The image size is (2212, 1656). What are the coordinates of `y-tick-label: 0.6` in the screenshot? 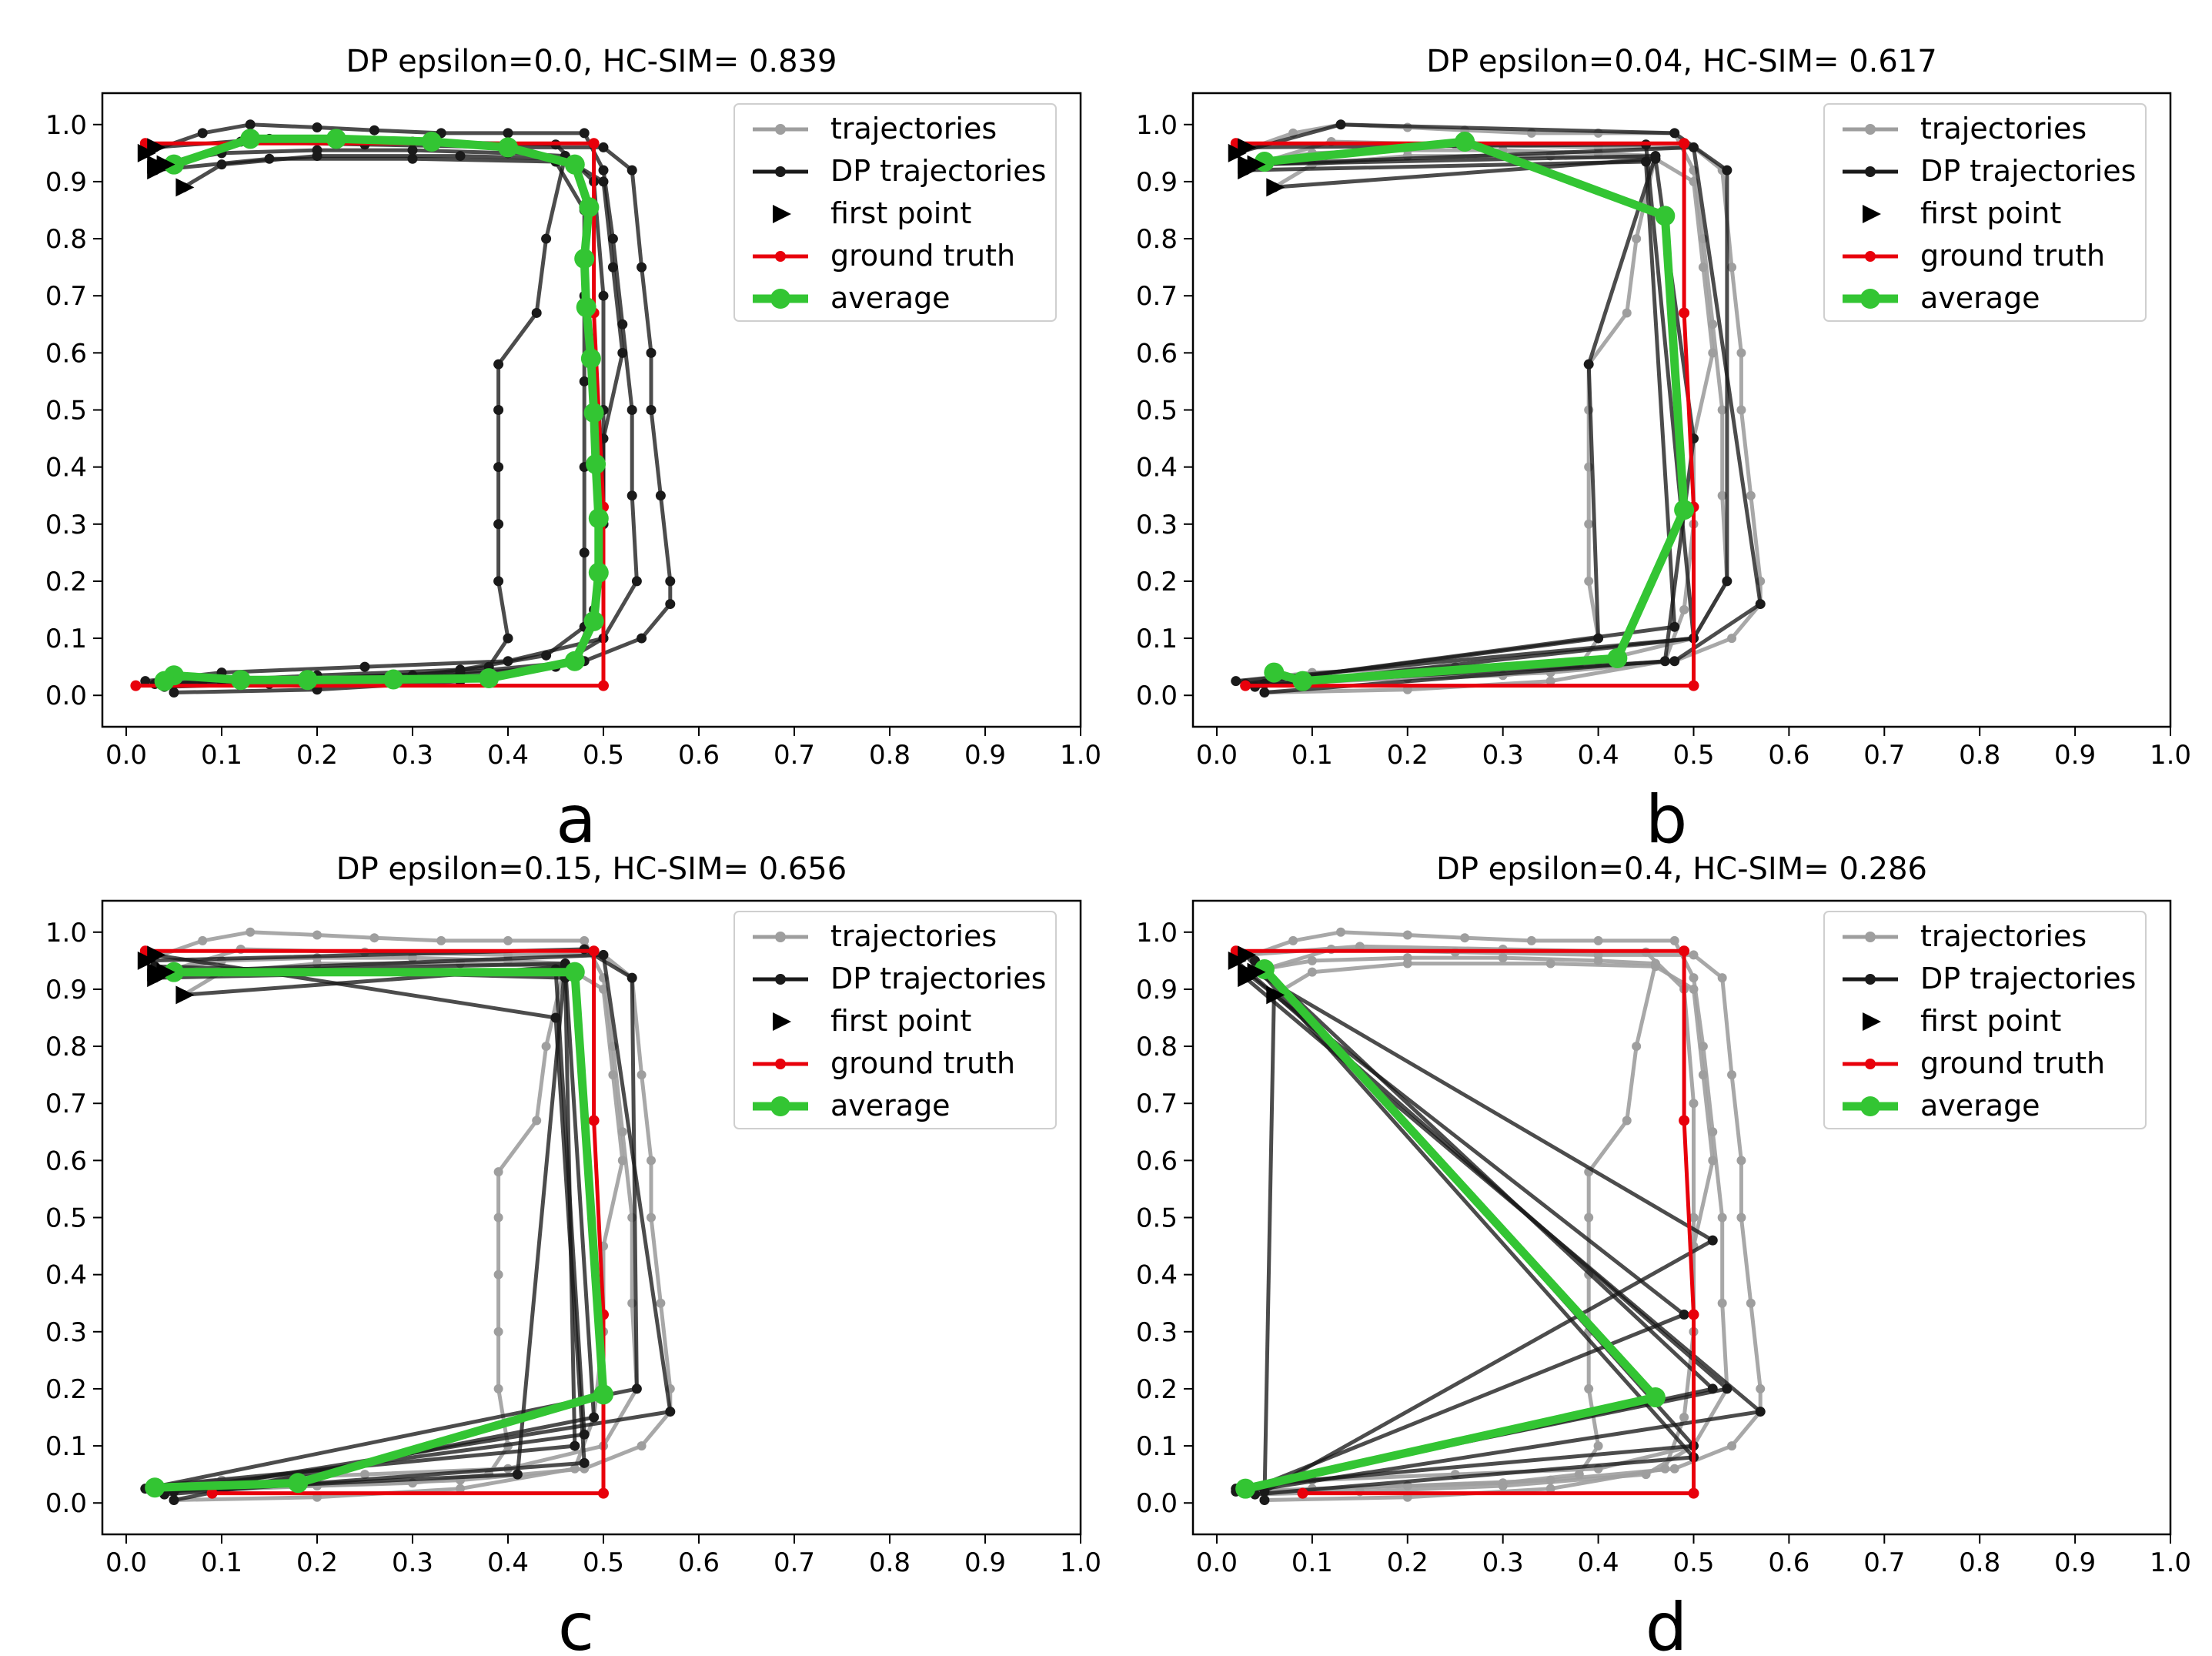 It's located at (1157, 1161).